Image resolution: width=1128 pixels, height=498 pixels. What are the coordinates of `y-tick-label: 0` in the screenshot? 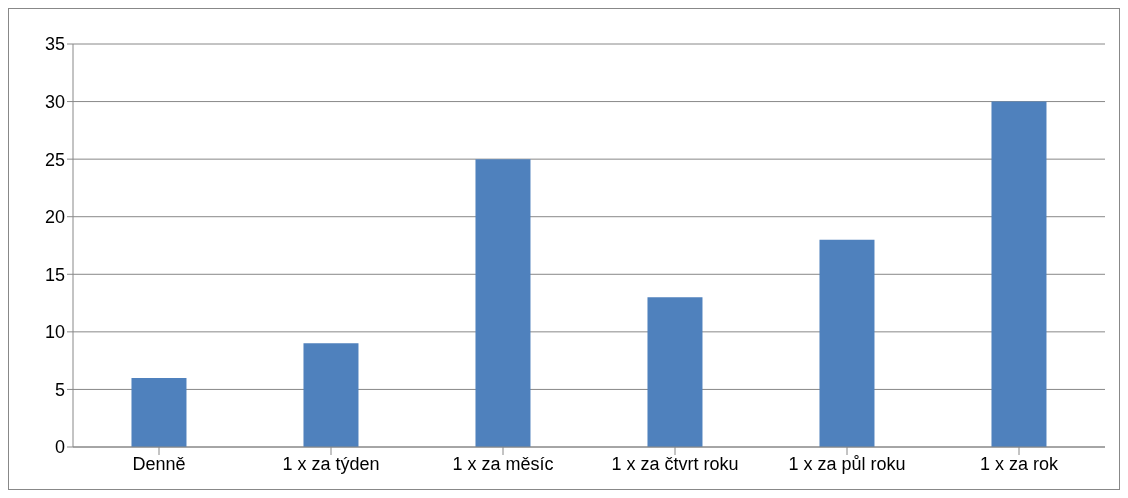 It's located at (59, 447).